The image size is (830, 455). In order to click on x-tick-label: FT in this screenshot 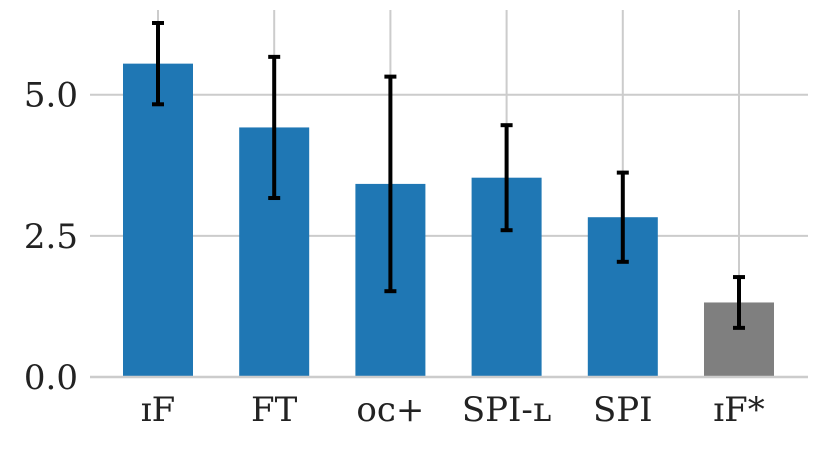, I will do `click(274, 410)`.